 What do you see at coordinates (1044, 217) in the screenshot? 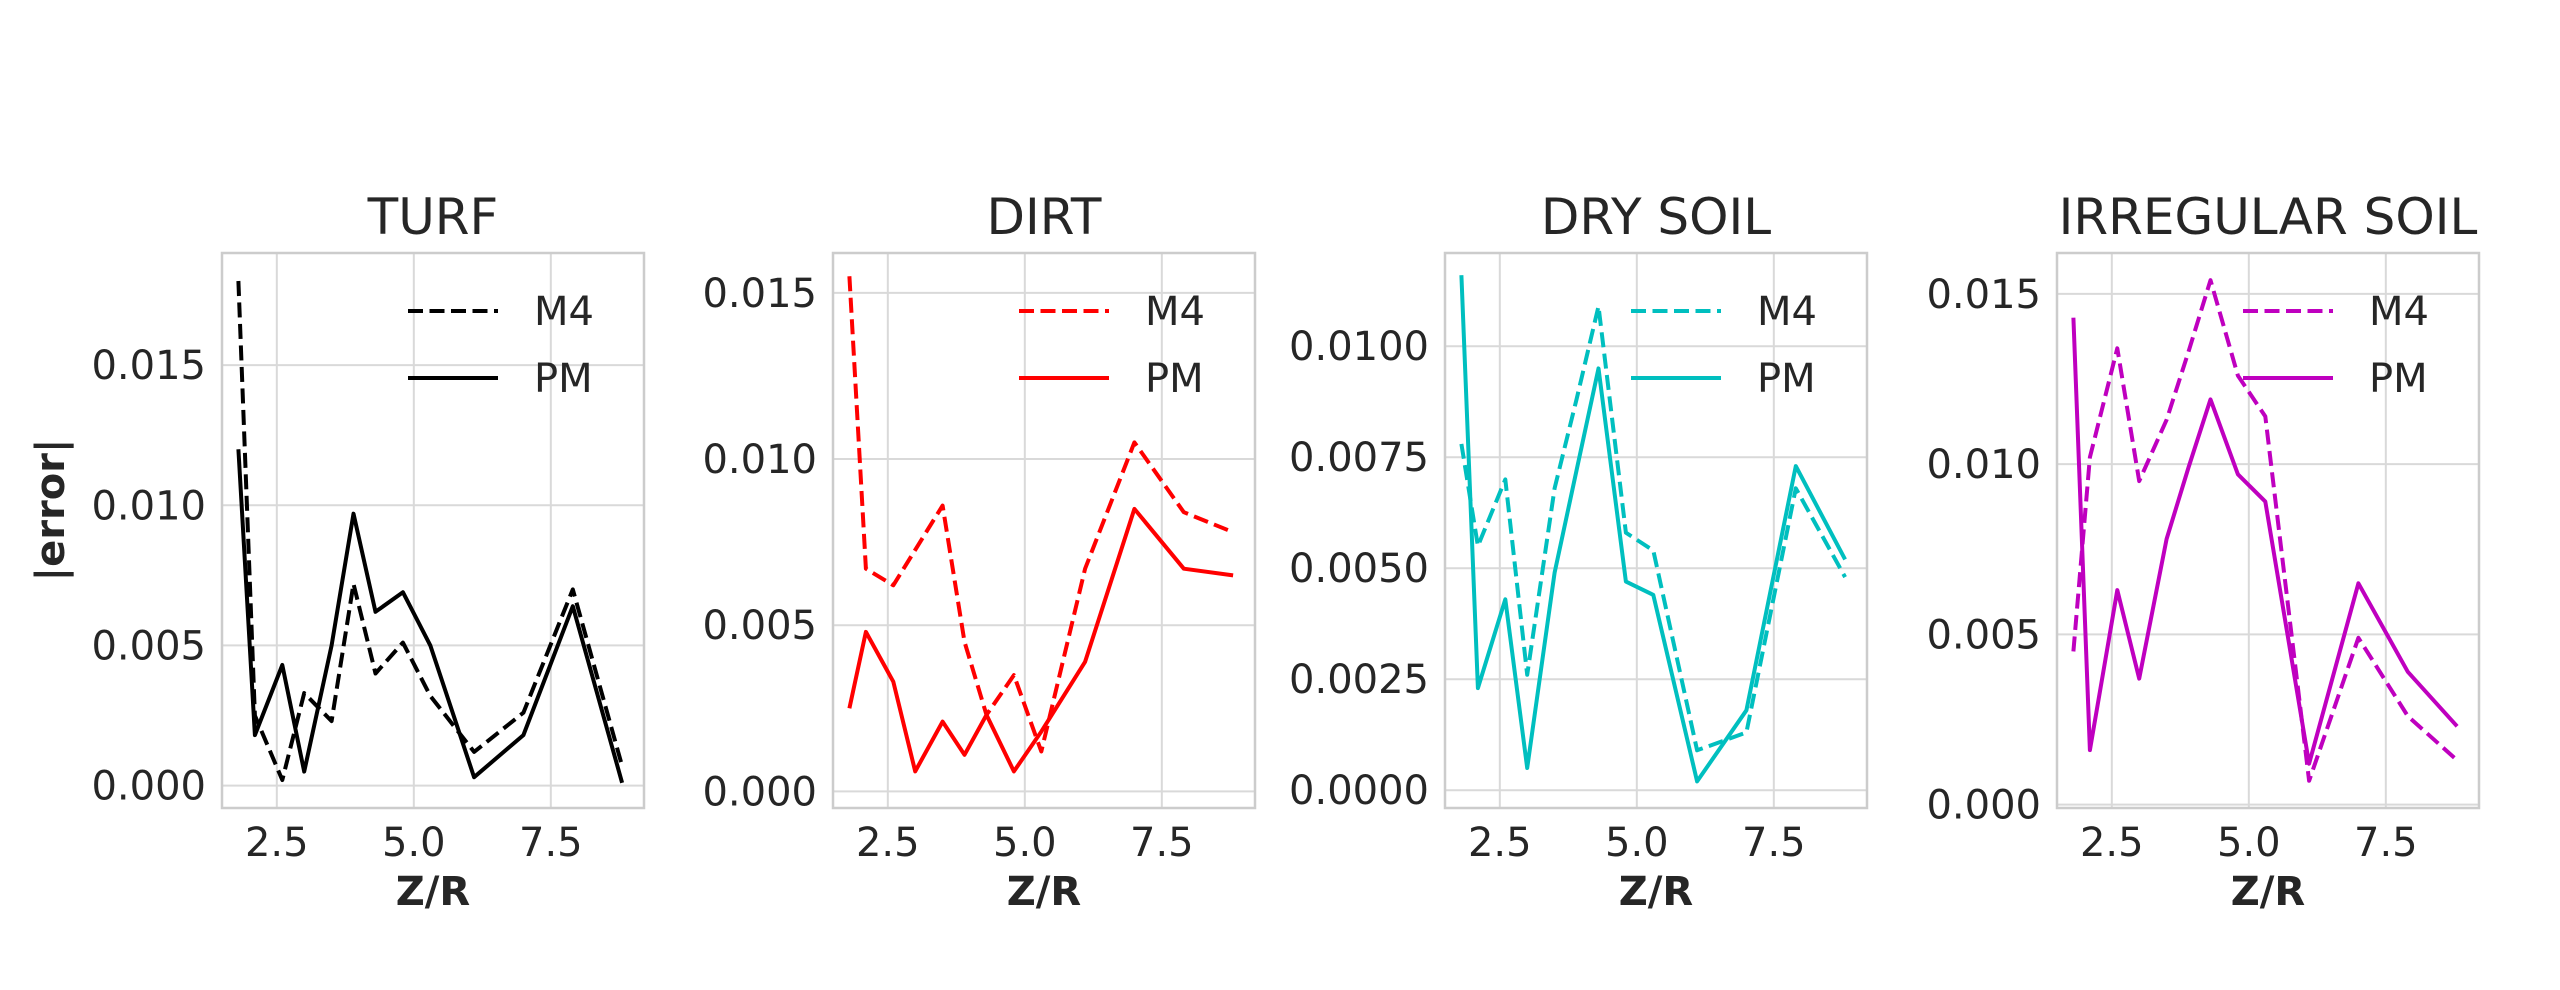
I see `chart-title: DIRT` at bounding box center [1044, 217].